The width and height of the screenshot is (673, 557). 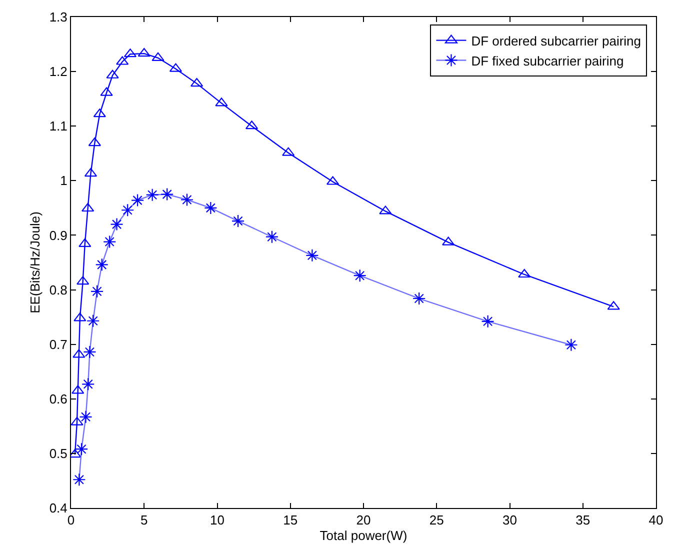 I want to click on y-tick-label: 1.3, so click(x=58, y=17).